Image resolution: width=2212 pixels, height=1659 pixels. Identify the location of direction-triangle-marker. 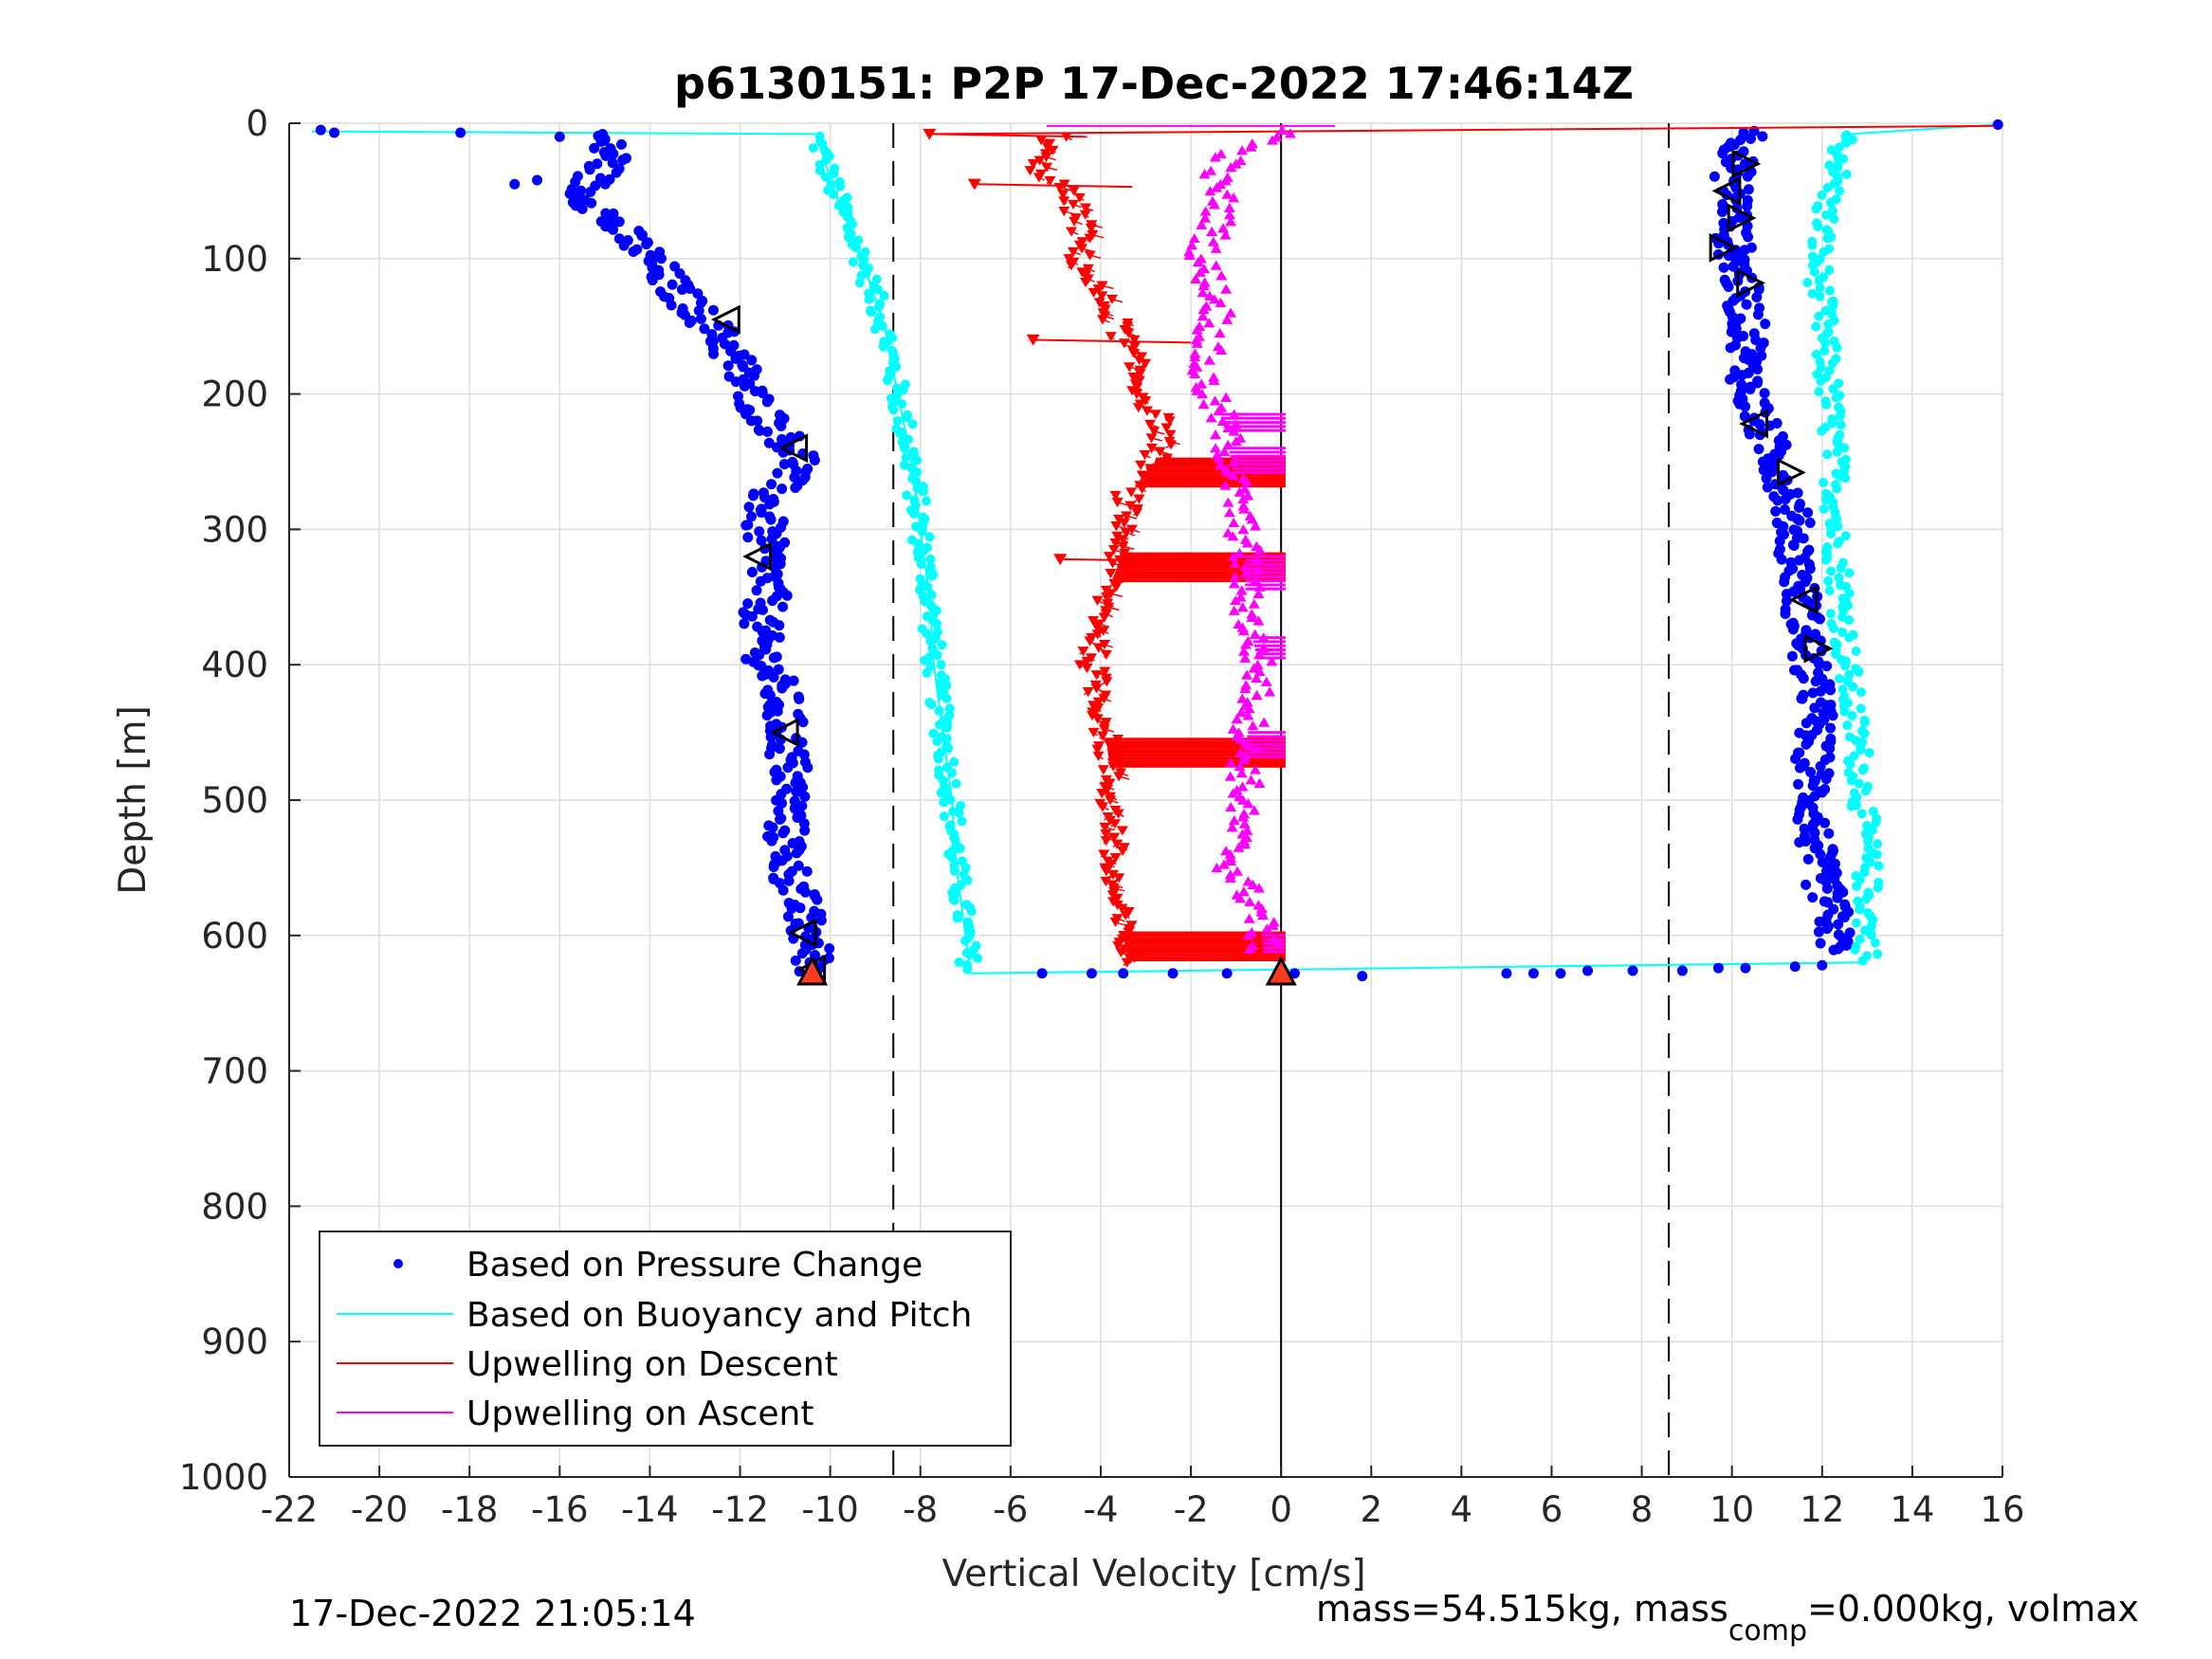
(1751, 283).